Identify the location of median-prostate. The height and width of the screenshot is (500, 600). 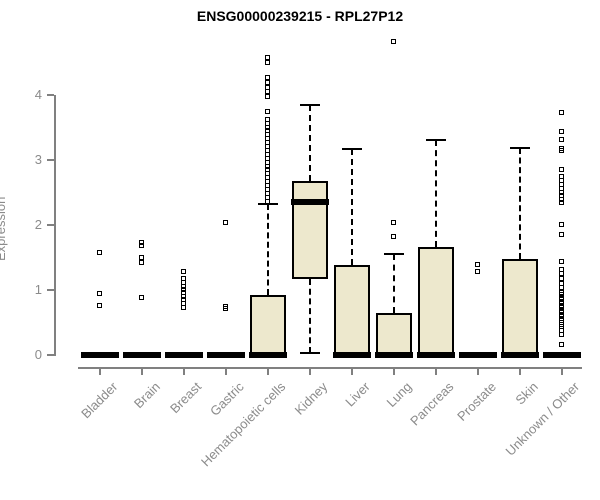
(478, 355).